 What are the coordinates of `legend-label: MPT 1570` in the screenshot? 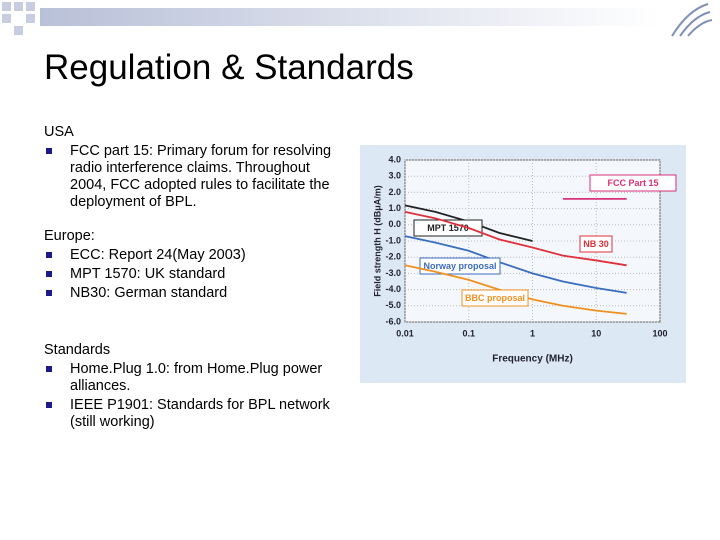 It's located at (448, 228).